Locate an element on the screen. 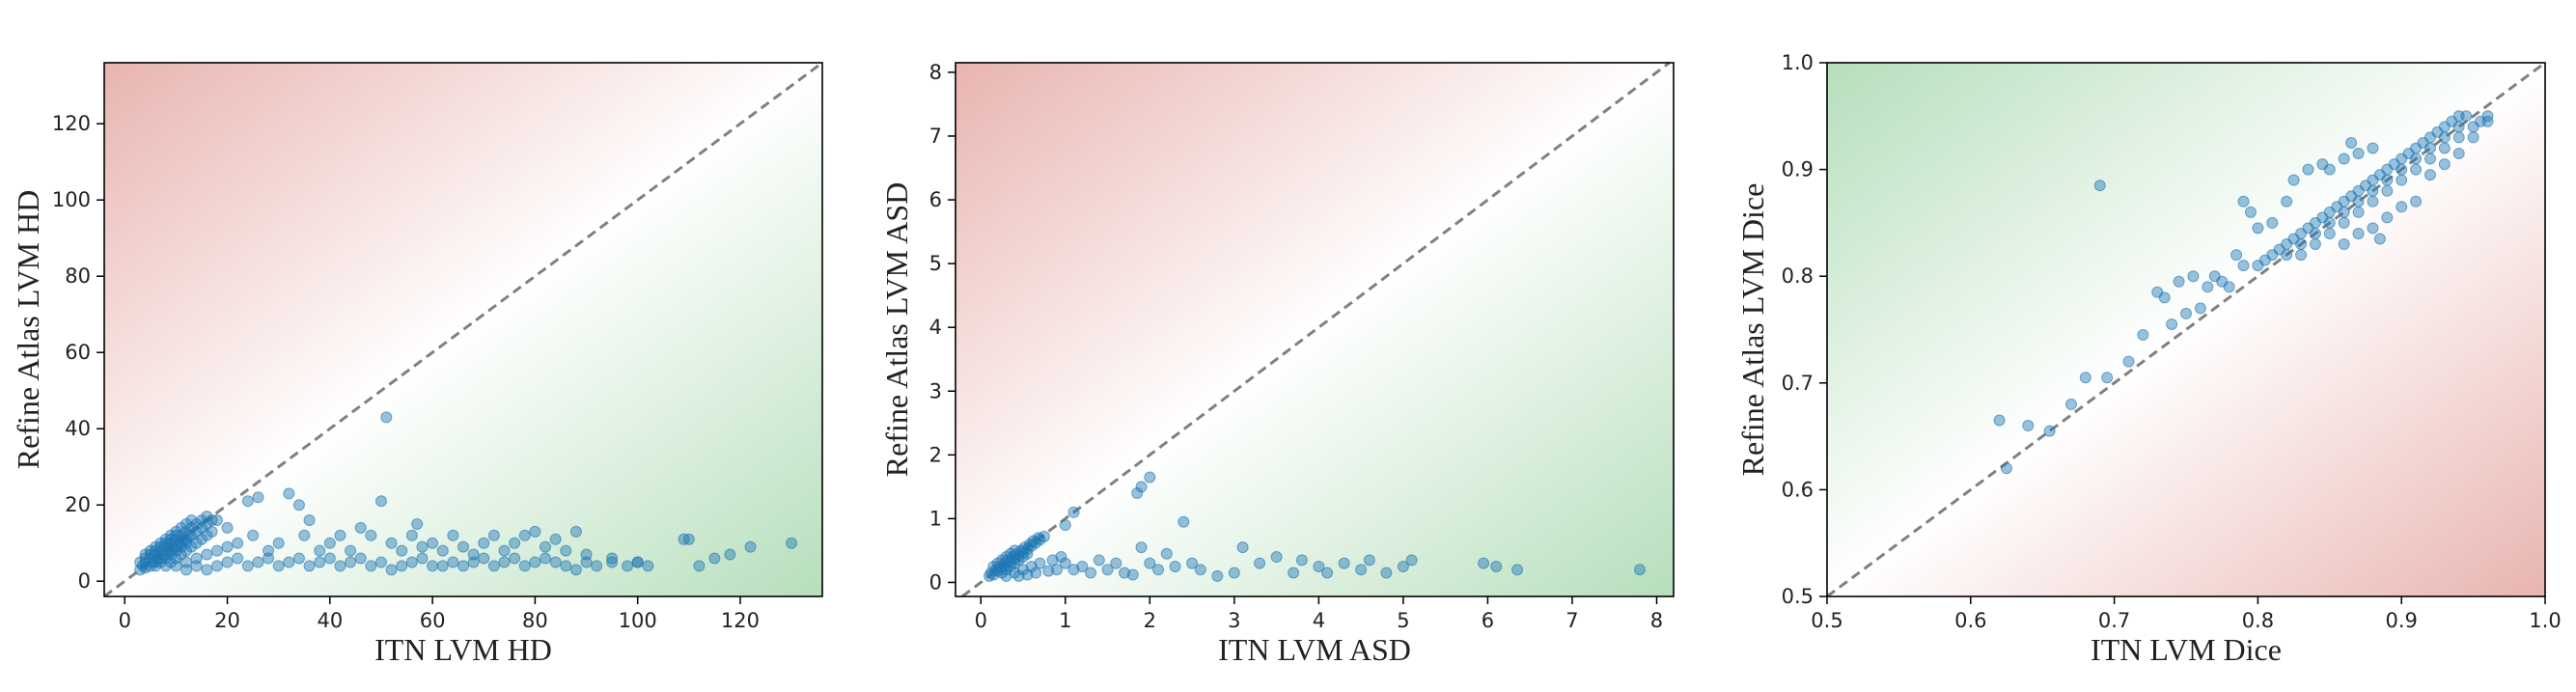 This screenshot has height=692, width=2576. x-tick-label: 0.6 is located at coordinates (1970, 620).